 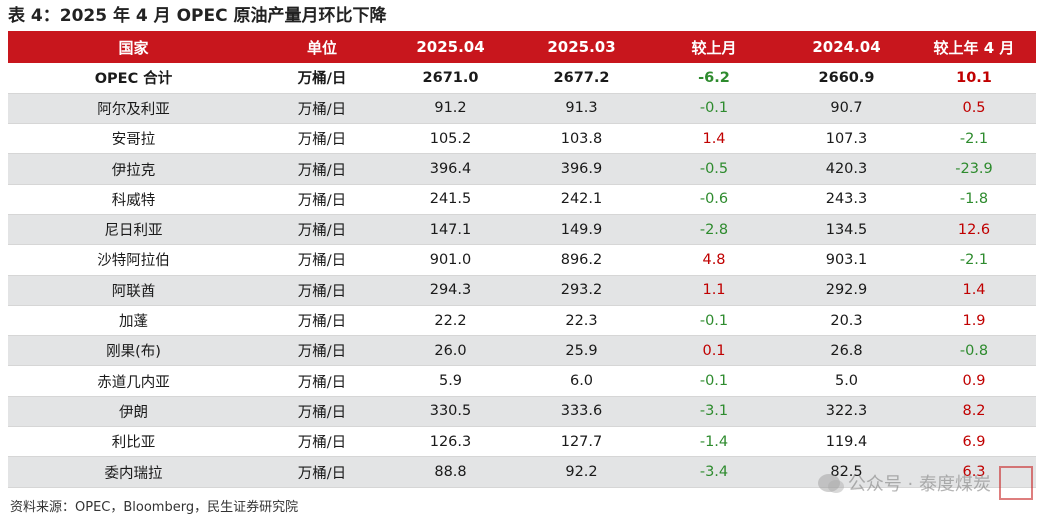 I want to click on header-2025-04: 2025.04, so click(x=450, y=47).